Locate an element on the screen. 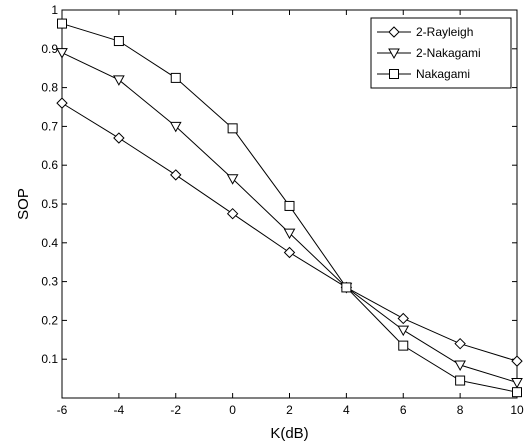  y-tick-label: 0.5 is located at coordinates (49, 204).